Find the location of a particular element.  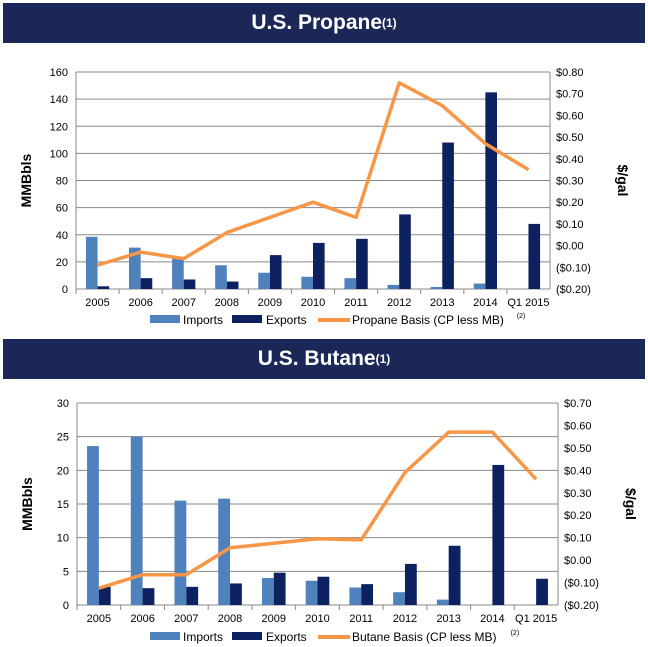

y-tick-label: 40 is located at coordinates (62, 236).